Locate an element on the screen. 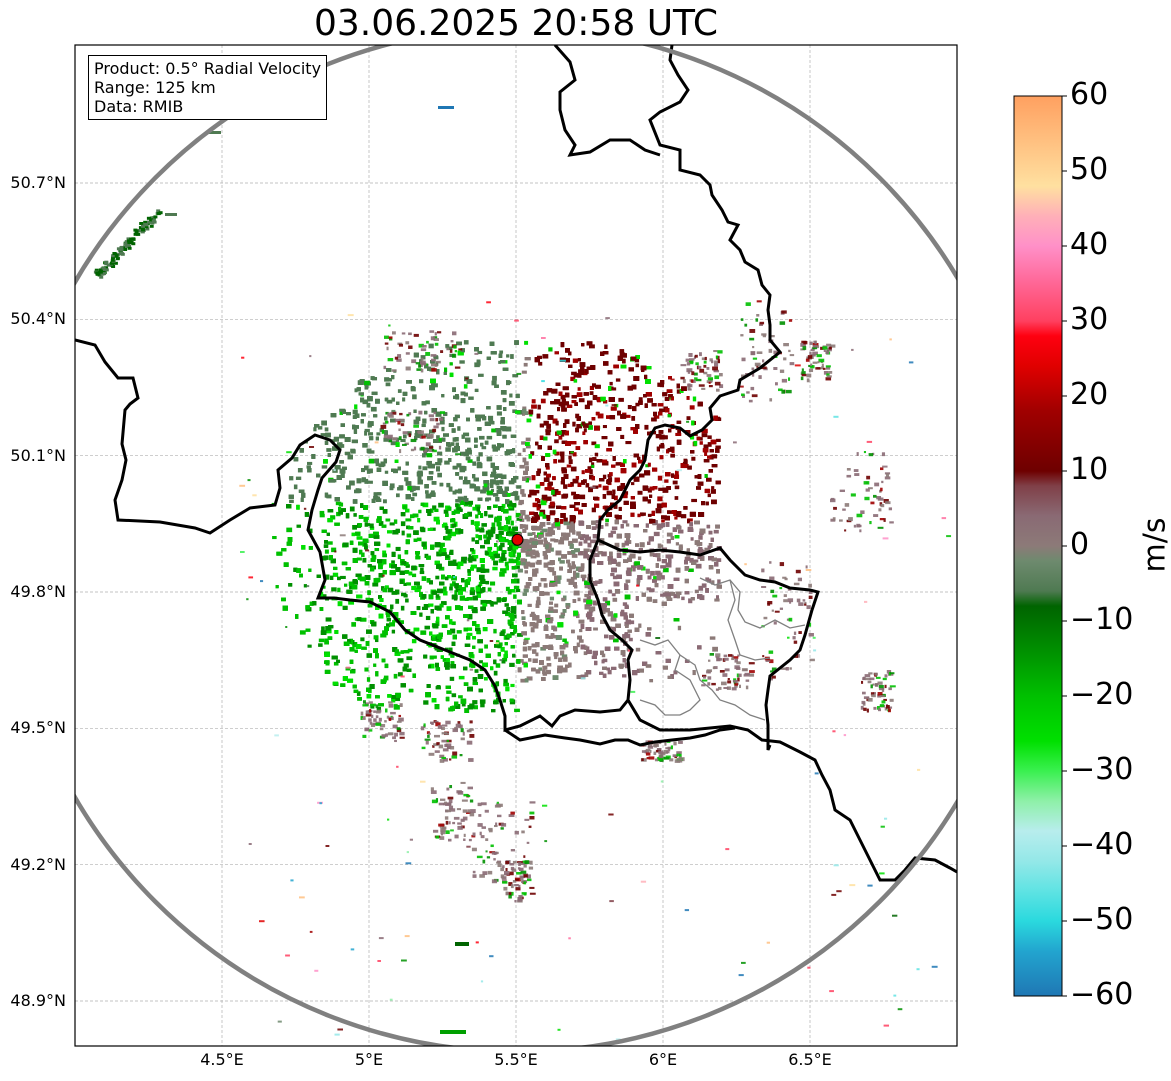 This screenshot has width=1171, height=1081. colorbar is located at coordinates (1040, 546).